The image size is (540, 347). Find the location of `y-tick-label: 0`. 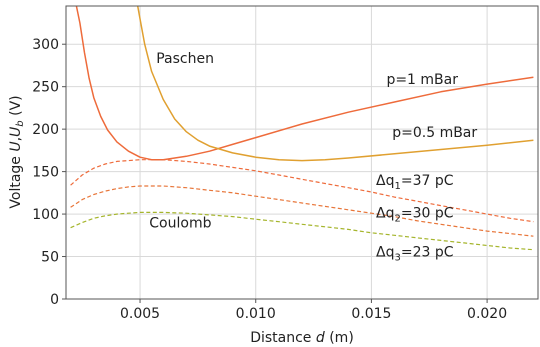

y-tick-label: 0 is located at coordinates (54, 300).